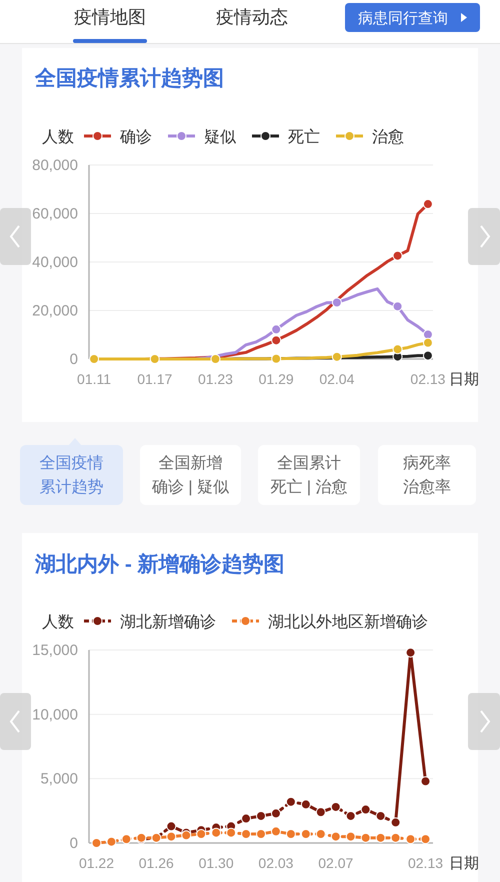  I want to click on text: 累计趋势, so click(72, 487).